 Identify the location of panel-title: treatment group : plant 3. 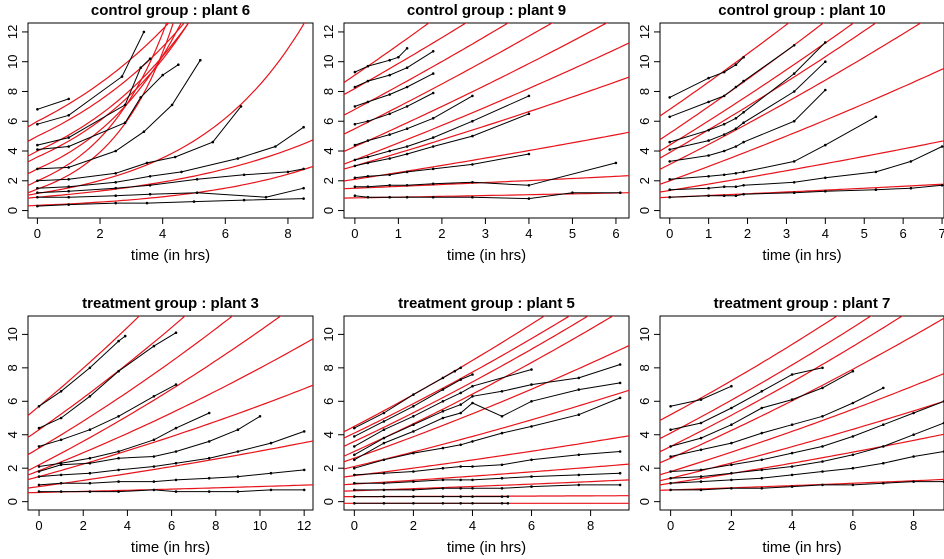
(170, 303).